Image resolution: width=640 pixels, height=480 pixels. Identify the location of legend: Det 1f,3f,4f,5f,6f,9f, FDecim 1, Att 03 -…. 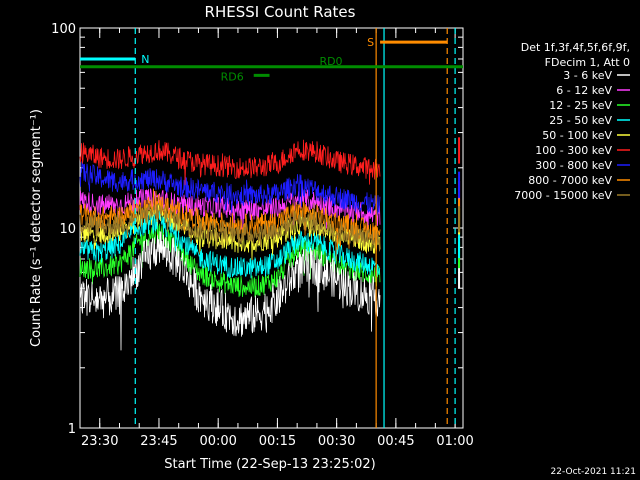
(572, 121).